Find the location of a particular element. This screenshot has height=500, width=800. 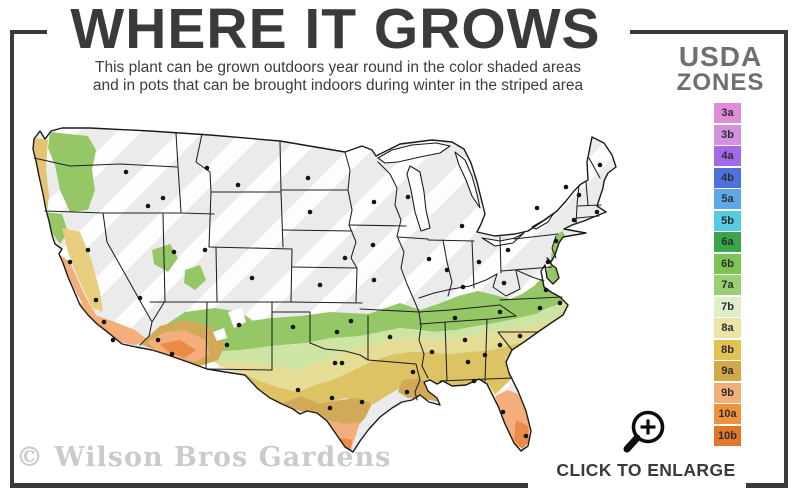

zone-swatch-3a: 3a is located at coordinates (727, 113).